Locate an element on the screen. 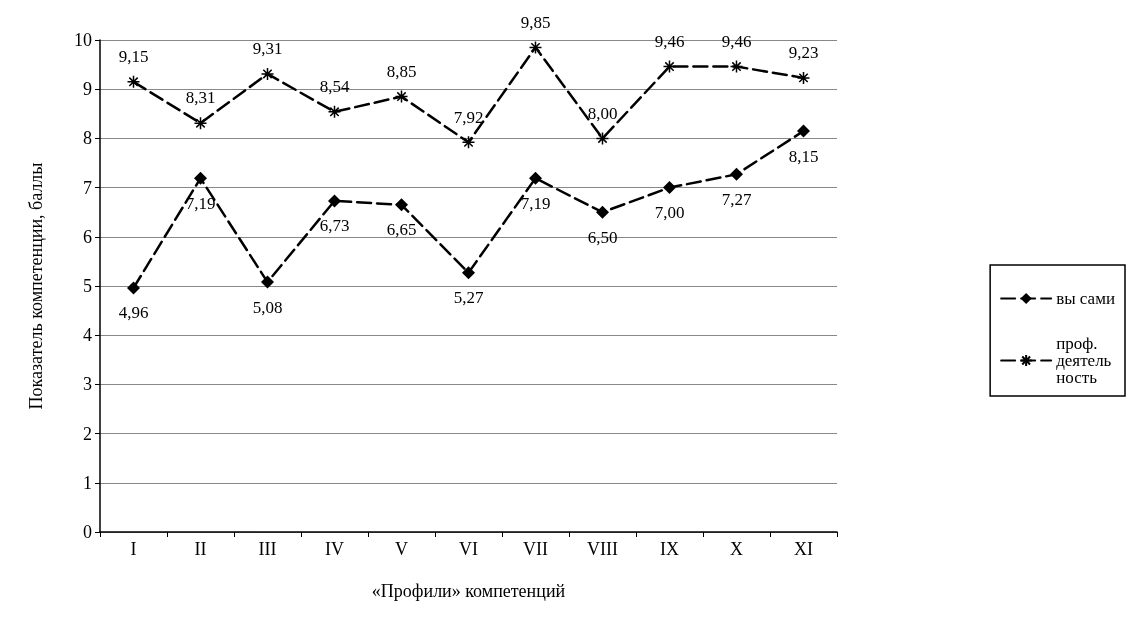 The image size is (1127, 617). data-label: 7,27 is located at coordinates (736, 199).